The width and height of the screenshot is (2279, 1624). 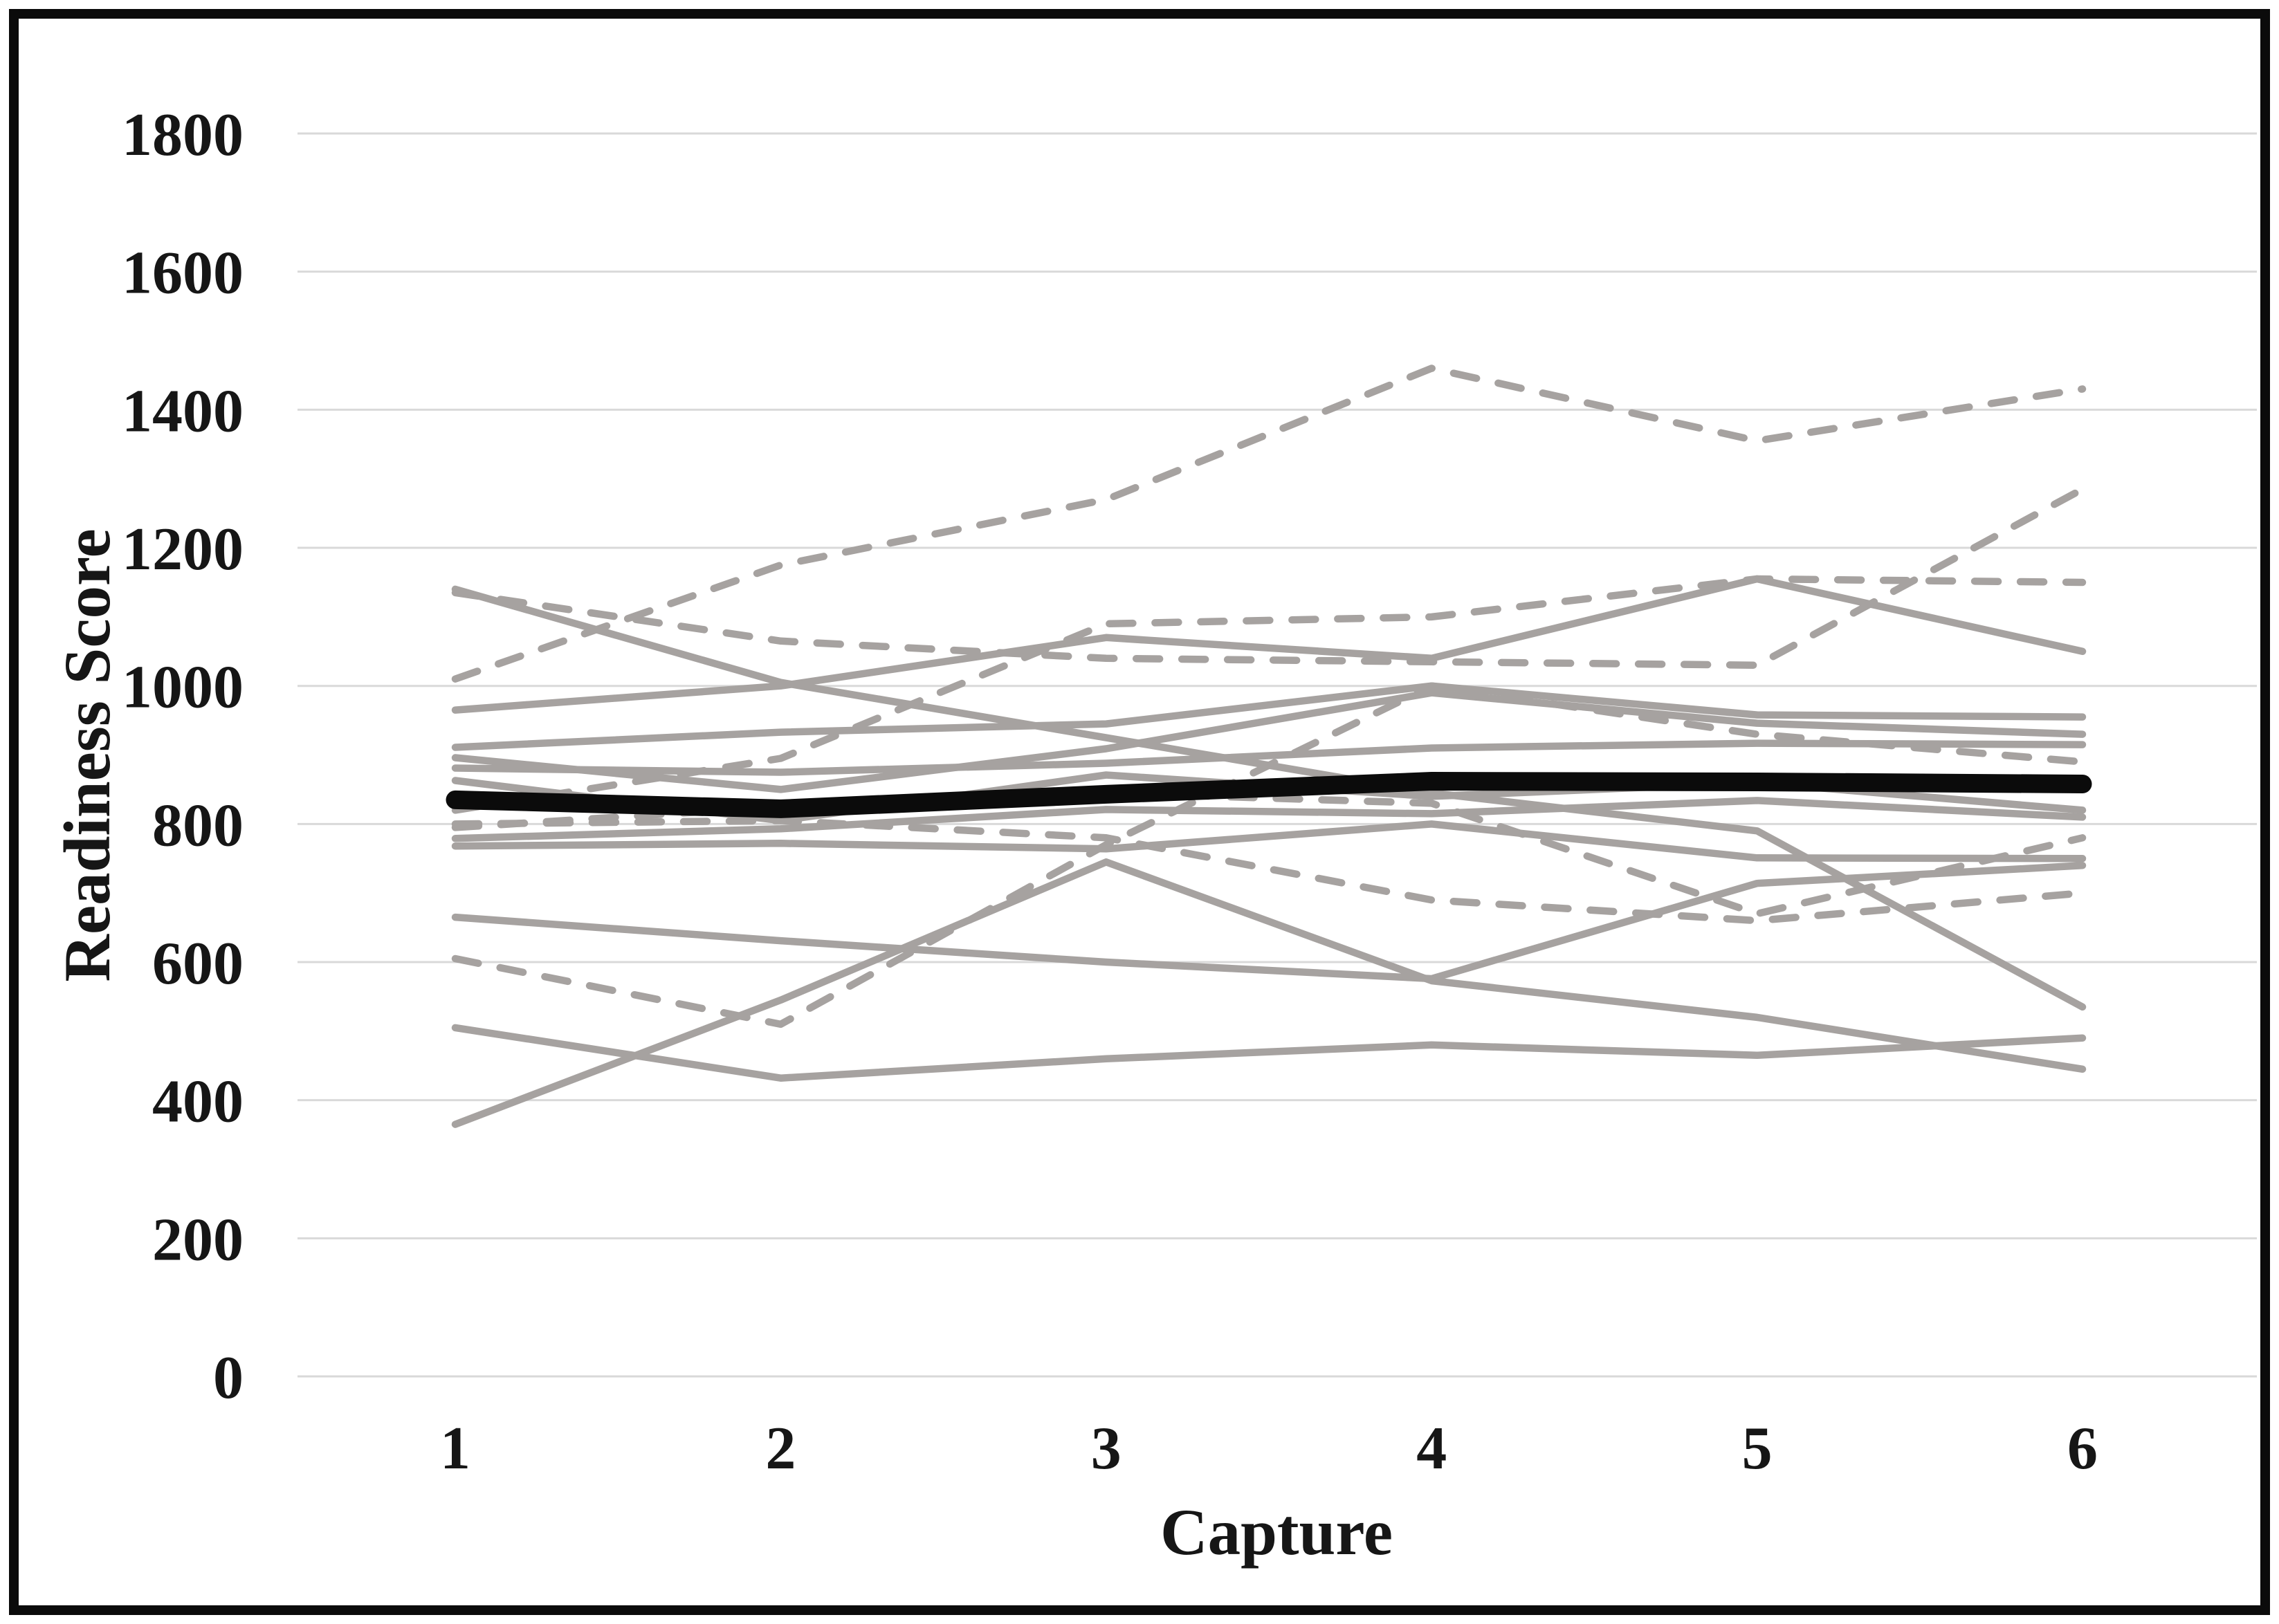 What do you see at coordinates (1277, 1532) in the screenshot?
I see `x-axis-title: Capture` at bounding box center [1277, 1532].